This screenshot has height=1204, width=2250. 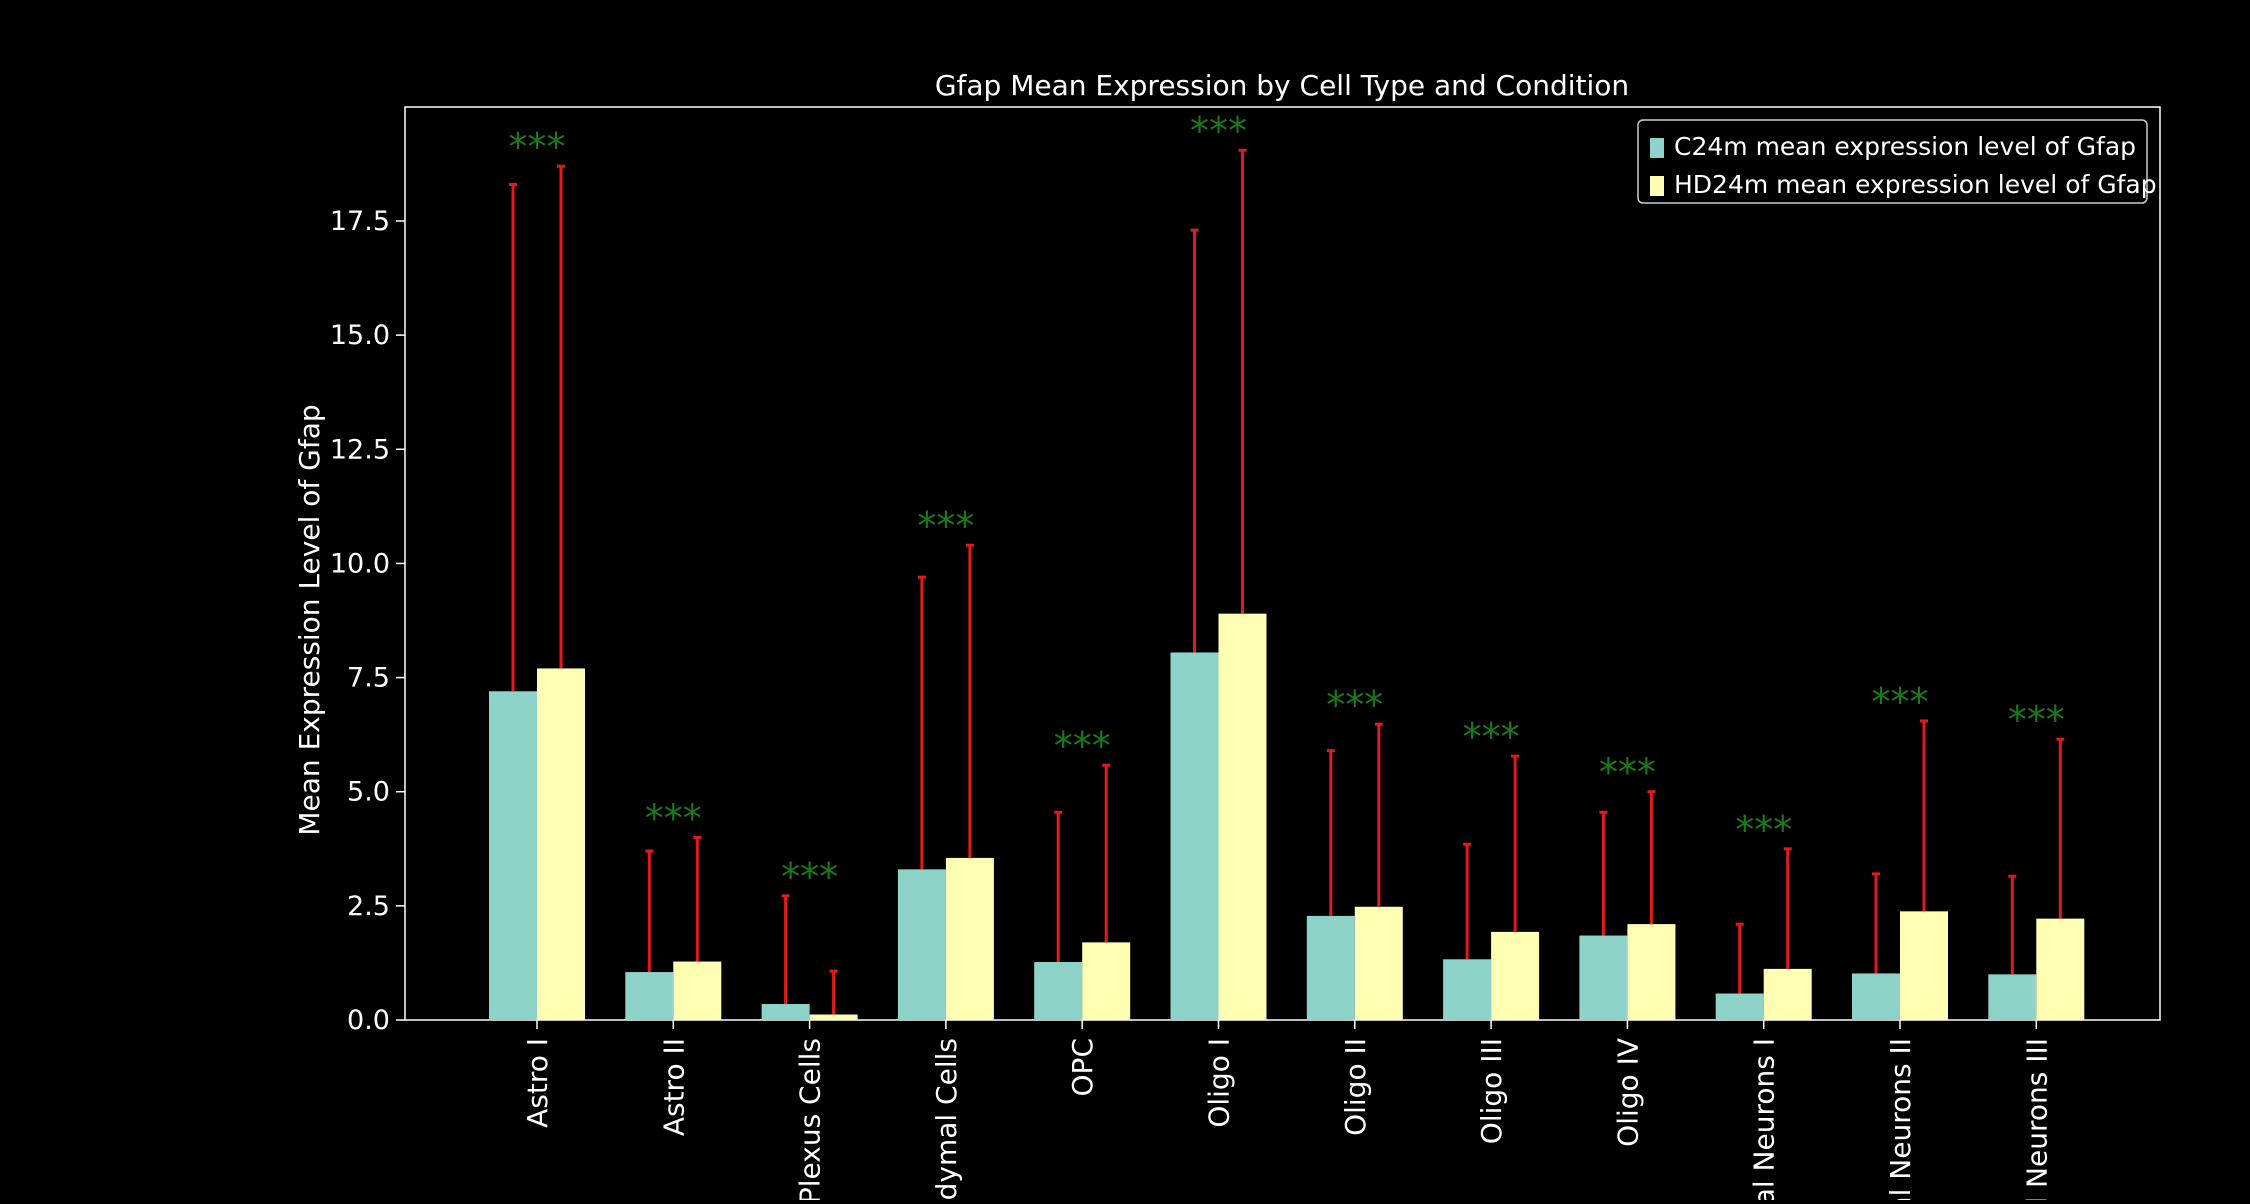 What do you see at coordinates (1905, 146) in the screenshot?
I see `legend-label: C24m mean expression level of Gfap` at bounding box center [1905, 146].